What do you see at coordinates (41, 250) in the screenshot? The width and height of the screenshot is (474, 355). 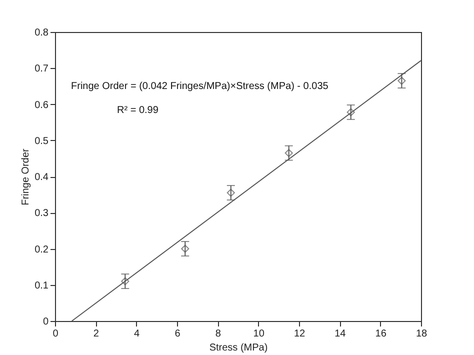 I see `y-tick-label: 0.2` at bounding box center [41, 250].